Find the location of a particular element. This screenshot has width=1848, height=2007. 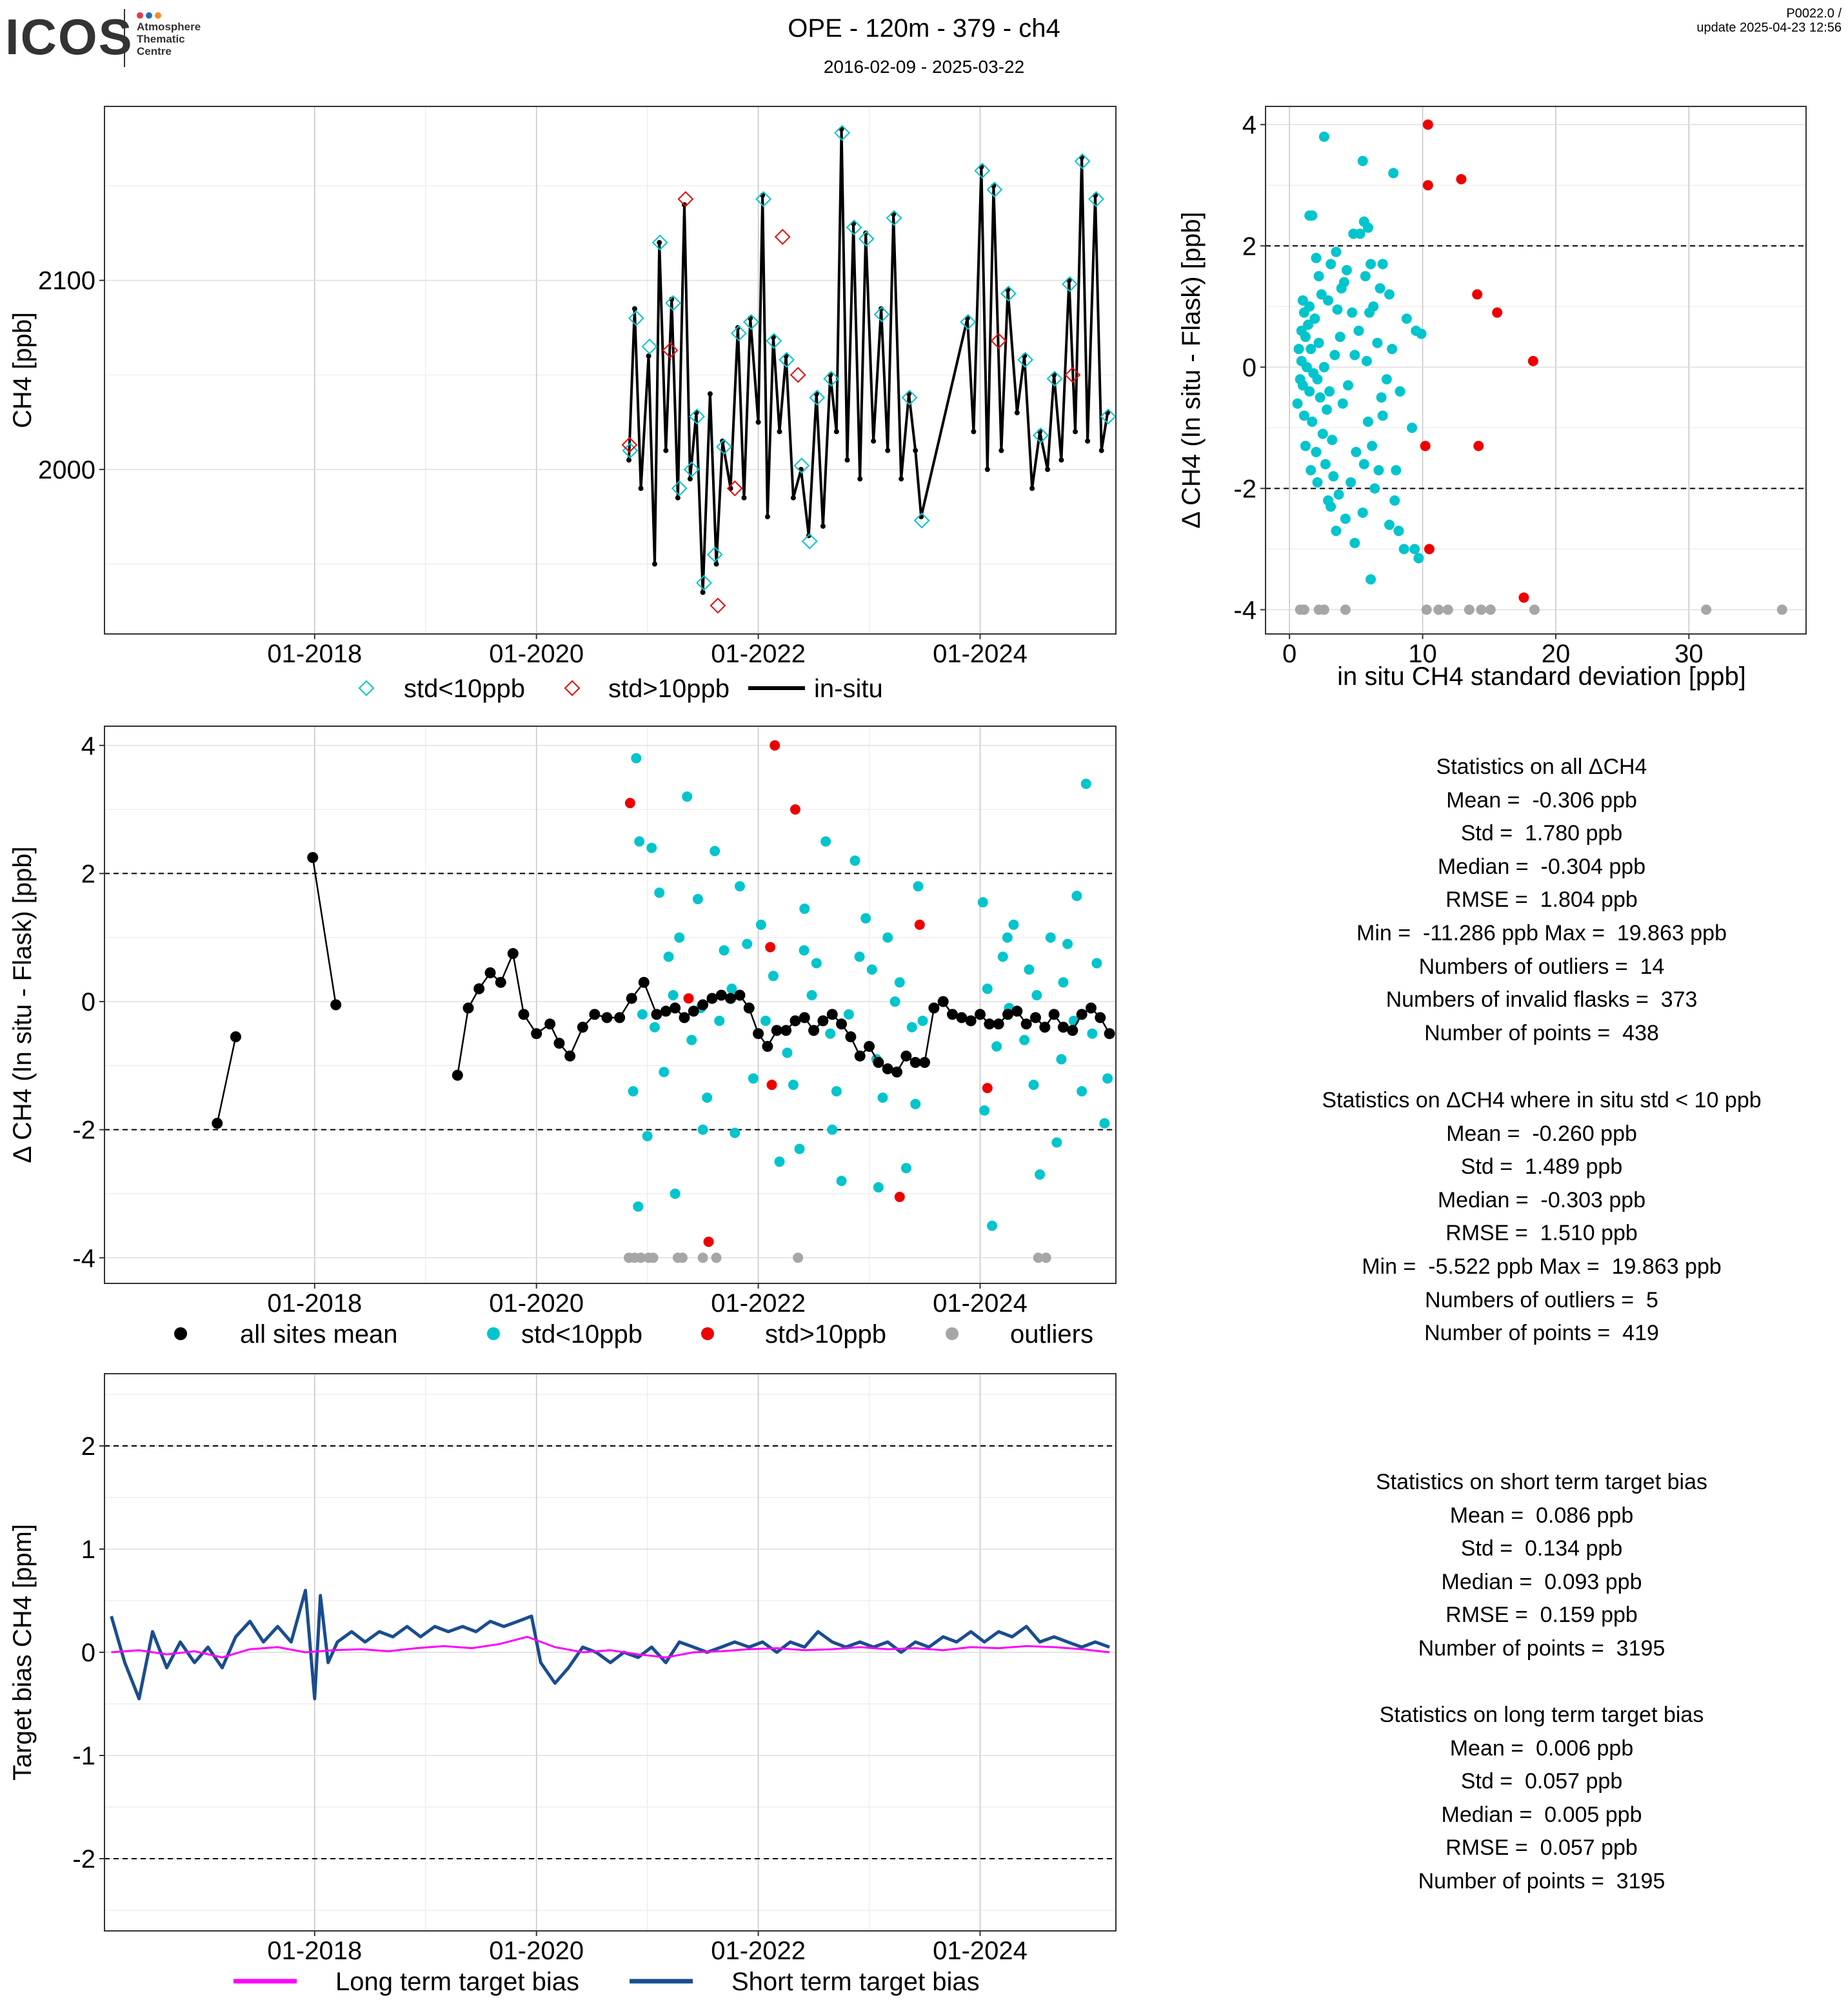

legend-label: outliers is located at coordinates (1052, 1334).